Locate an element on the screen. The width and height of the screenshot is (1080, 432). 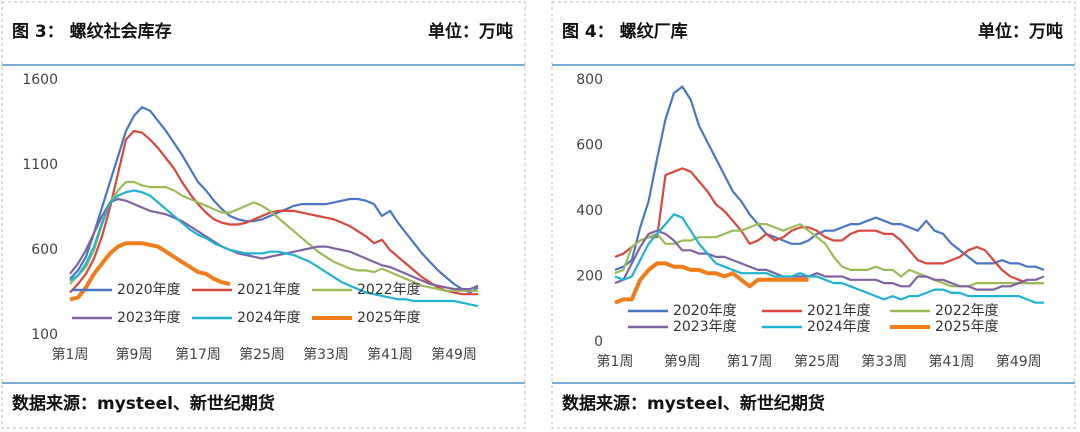
y-tick-label: 1600 is located at coordinates (40, 80).